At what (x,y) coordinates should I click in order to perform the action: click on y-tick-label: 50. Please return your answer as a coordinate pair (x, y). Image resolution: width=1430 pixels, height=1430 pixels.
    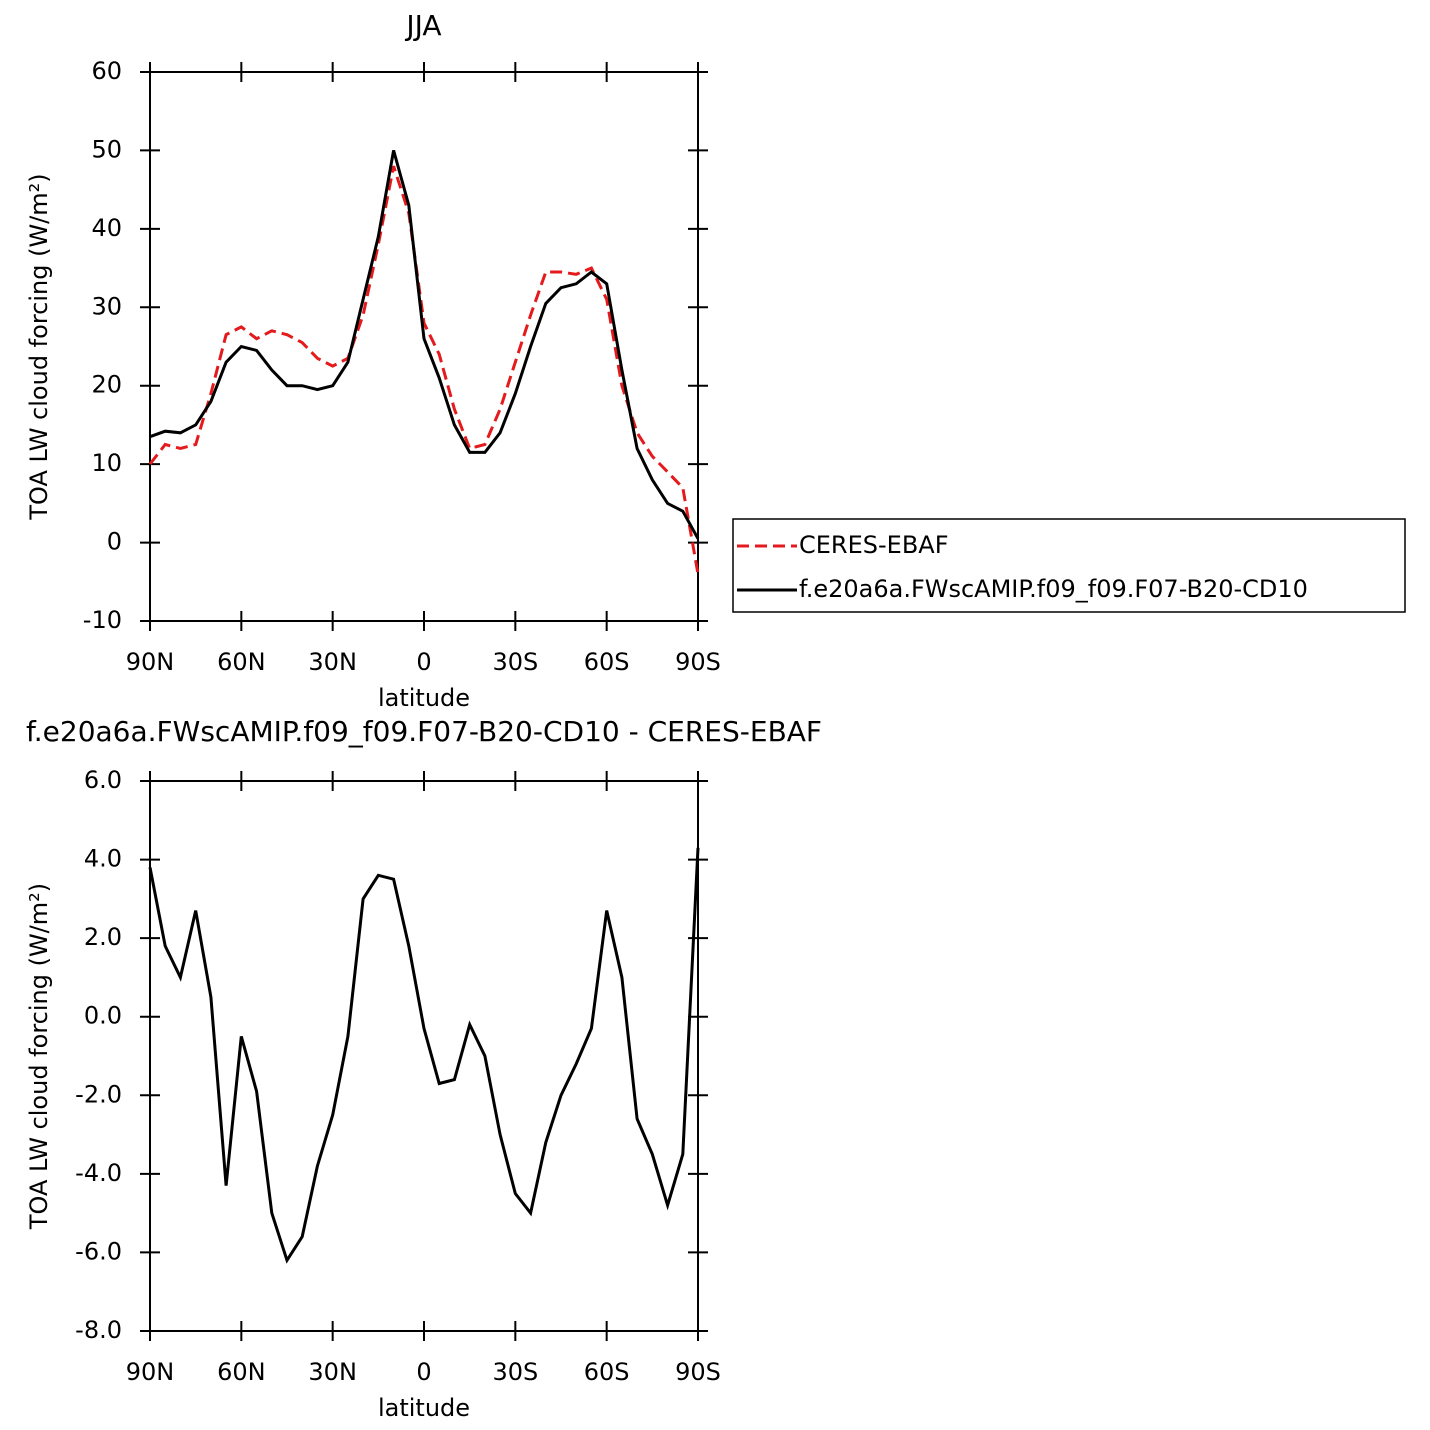
    Looking at the image, I should click on (106, 149).